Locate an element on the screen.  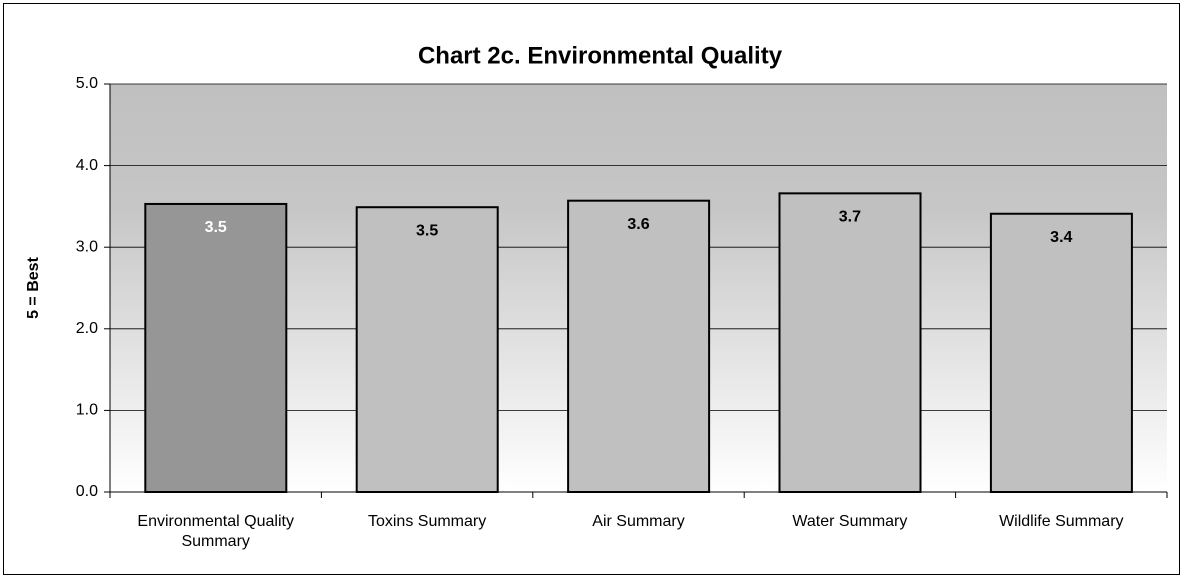
y-tick-label: 2.0 is located at coordinates (87, 328).